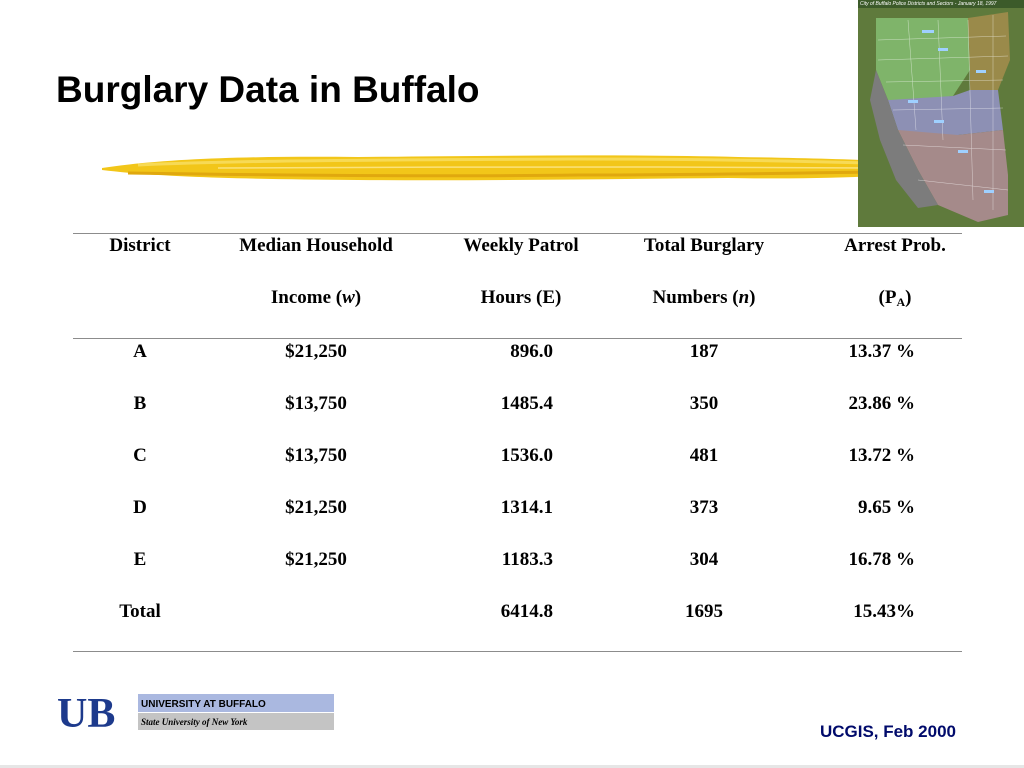  What do you see at coordinates (704, 455) in the screenshot?
I see `row-c-burglary: 481` at bounding box center [704, 455].